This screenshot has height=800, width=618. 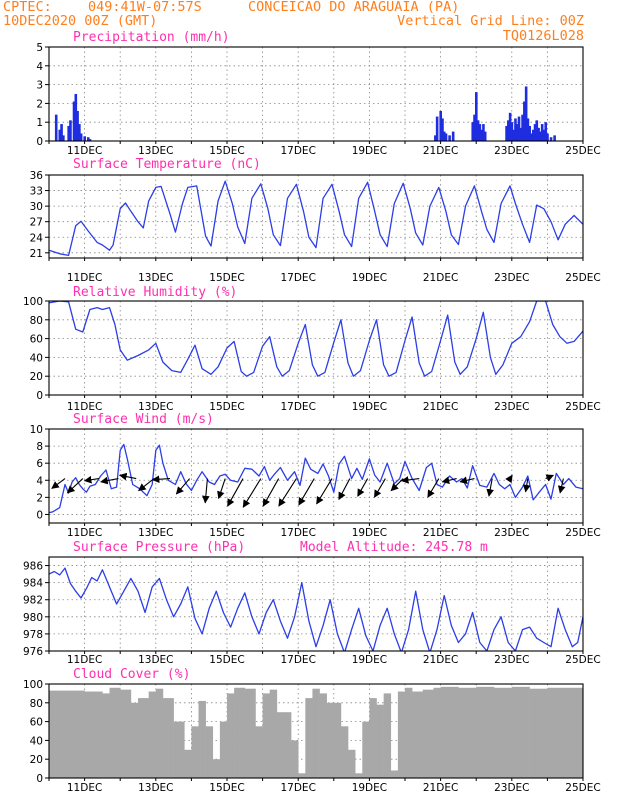 What do you see at coordinates (394, 547) in the screenshot?
I see `model-altitude-annotation: Model Altitude: 245.78 m` at bounding box center [394, 547].